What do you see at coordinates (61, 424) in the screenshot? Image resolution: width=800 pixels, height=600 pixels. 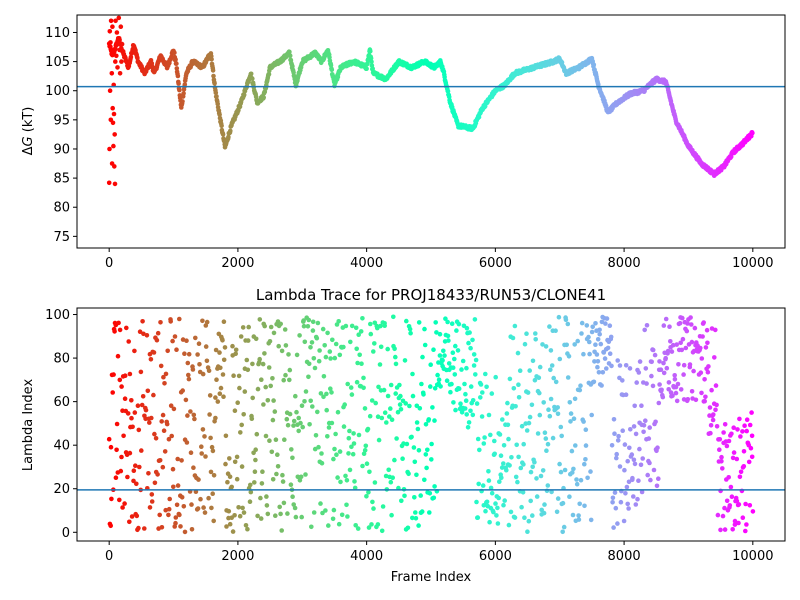 I see `lambda-y-ticks: 0 20 40 60 80 100` at bounding box center [61, 424].